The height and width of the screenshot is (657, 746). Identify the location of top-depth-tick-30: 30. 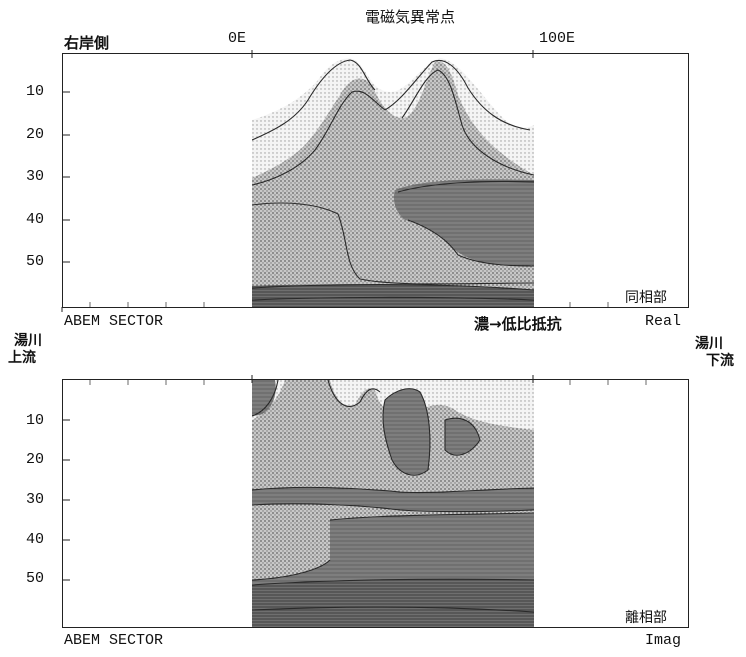
(35, 176).